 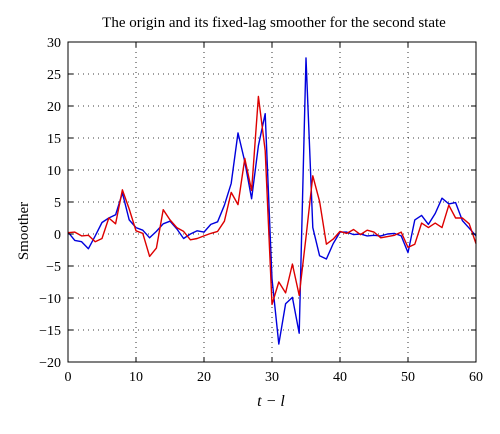 What do you see at coordinates (54, 107) in the screenshot?
I see `y-tick-label: 20` at bounding box center [54, 107].